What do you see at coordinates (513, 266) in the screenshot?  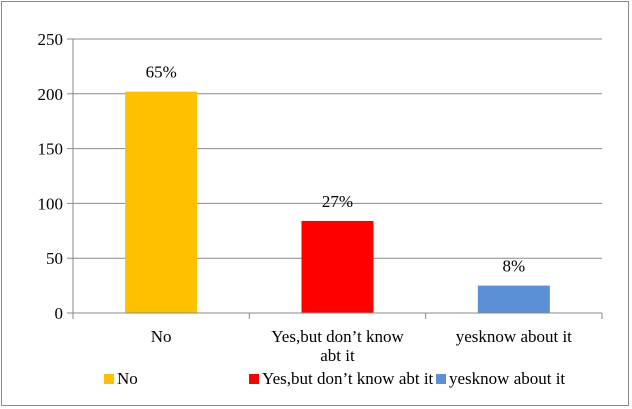 I see `data-label: 8%` at bounding box center [513, 266].